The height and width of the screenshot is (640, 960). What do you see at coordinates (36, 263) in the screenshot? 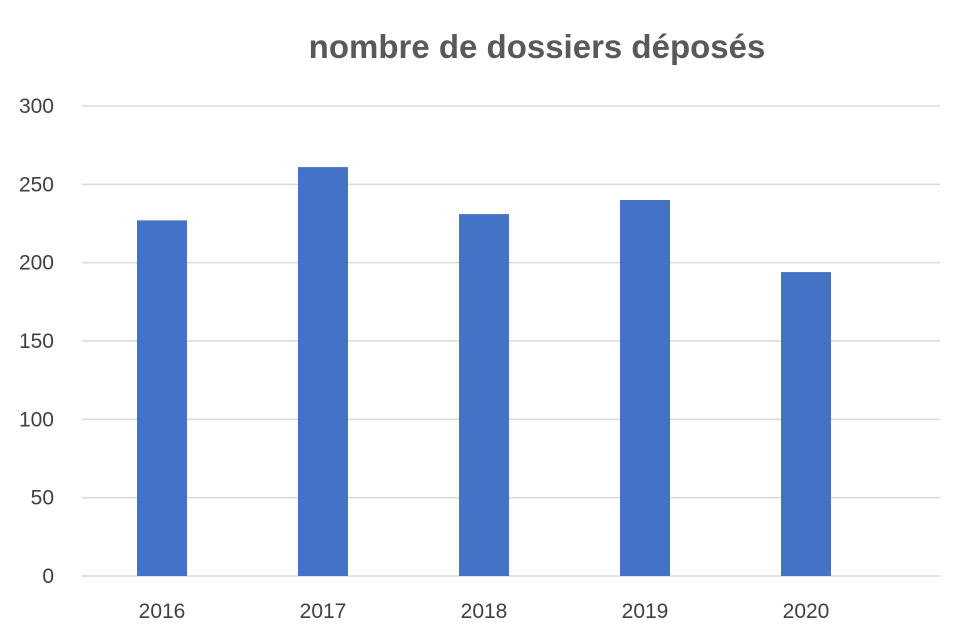
I see `y-tick-label: 200` at bounding box center [36, 263].